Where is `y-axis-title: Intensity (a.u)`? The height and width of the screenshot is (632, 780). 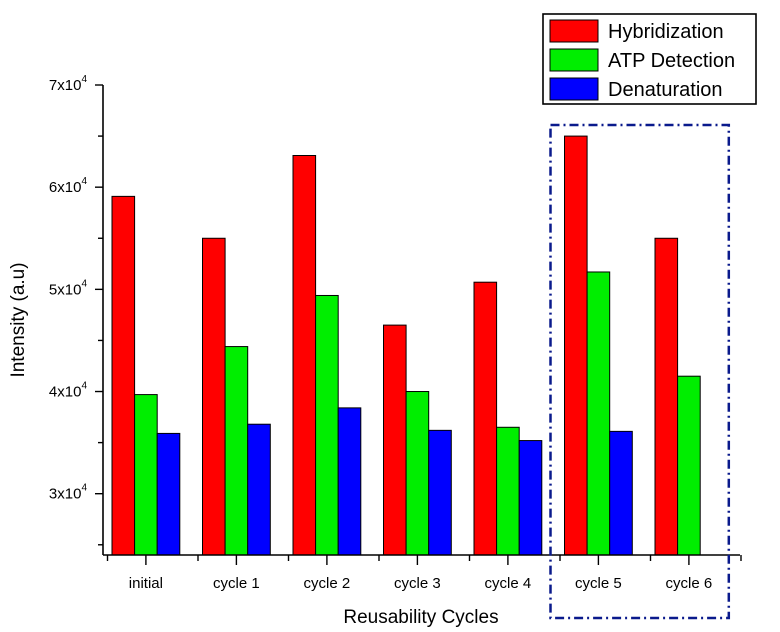
y-axis-title: Intensity (a.u) is located at coordinates (18, 319).